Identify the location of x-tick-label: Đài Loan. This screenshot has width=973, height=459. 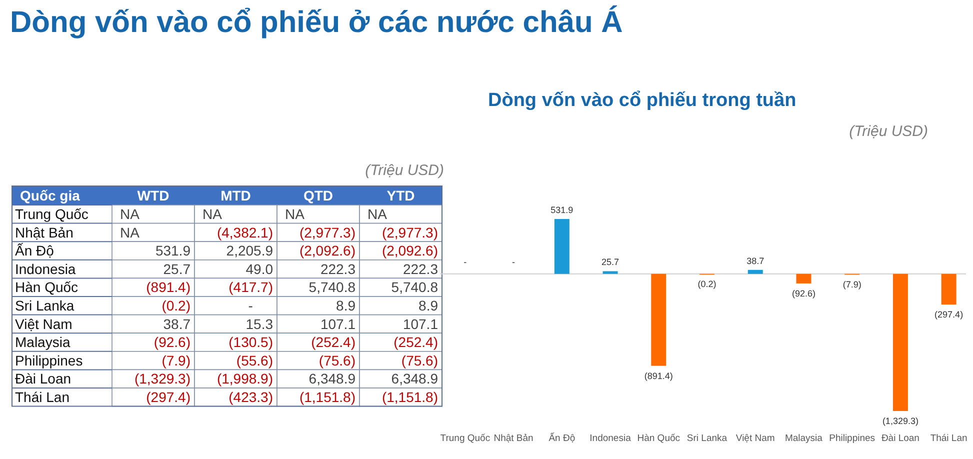
(900, 438).